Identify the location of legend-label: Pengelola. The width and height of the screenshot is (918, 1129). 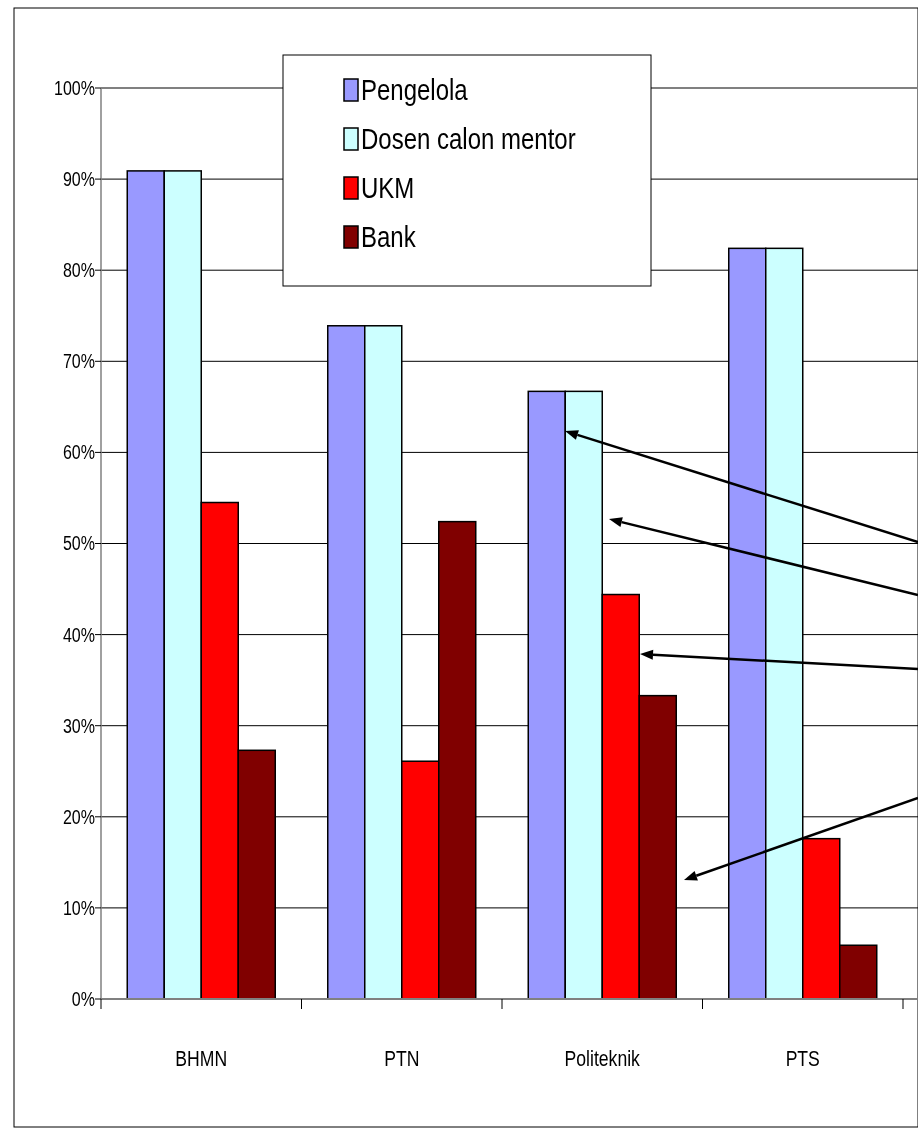
(415, 90).